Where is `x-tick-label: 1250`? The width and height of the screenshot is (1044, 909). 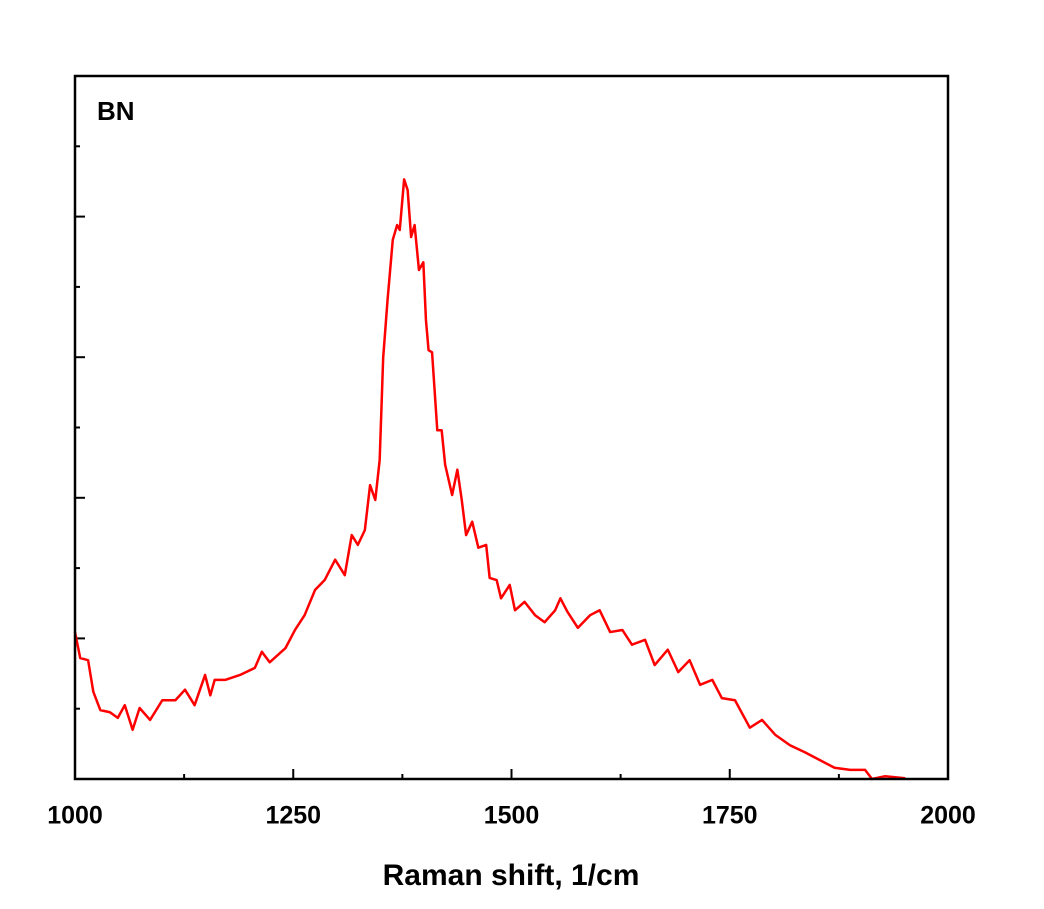 x-tick-label: 1250 is located at coordinates (293, 816).